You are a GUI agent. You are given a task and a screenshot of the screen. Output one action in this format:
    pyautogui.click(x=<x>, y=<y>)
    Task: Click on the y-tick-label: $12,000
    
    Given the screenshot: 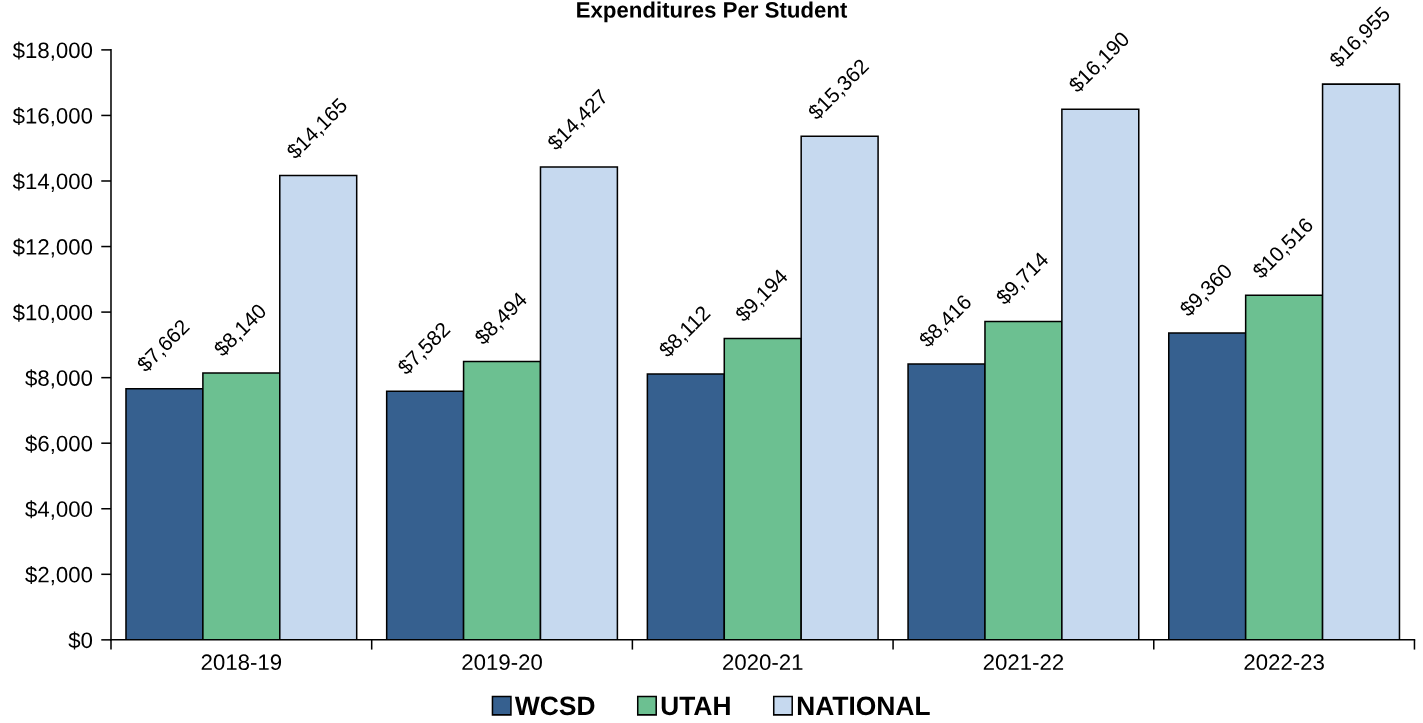 What is the action you would take?
    pyautogui.click(x=52, y=248)
    